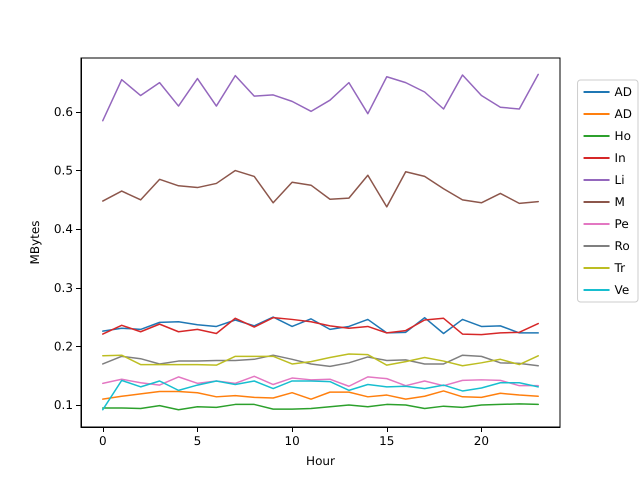  Describe the element at coordinates (622, 290) in the screenshot. I see `legend-label: Ve` at that location.